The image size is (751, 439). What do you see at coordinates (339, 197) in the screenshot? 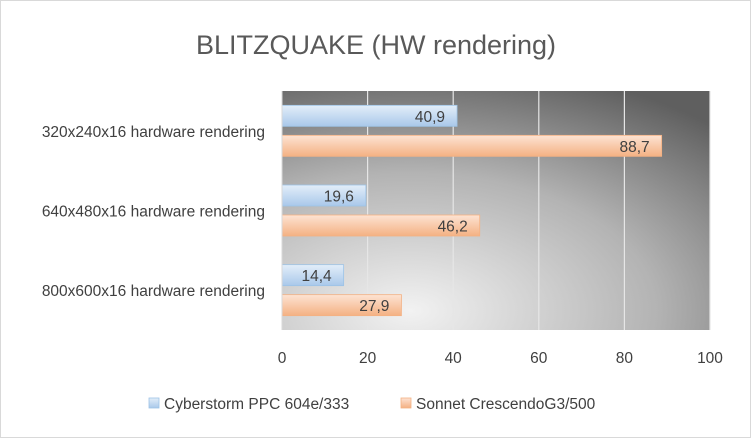
I see `data-label: 19,6` at bounding box center [339, 197].